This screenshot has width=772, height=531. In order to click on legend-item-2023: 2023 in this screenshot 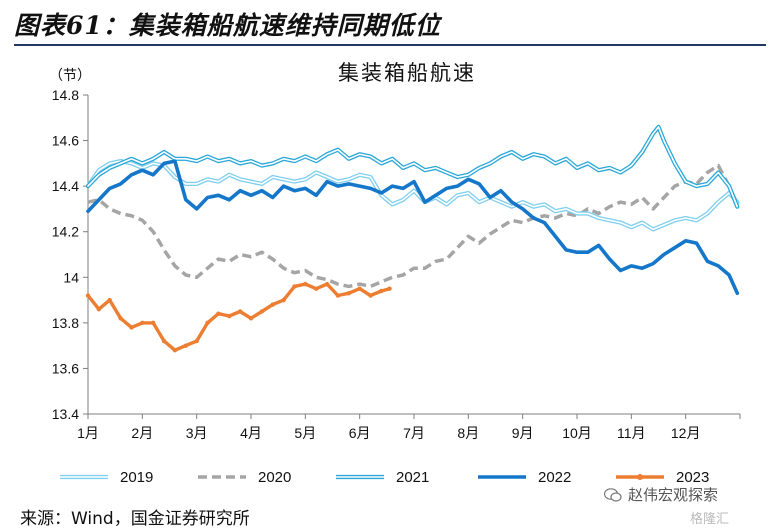, I will do `click(661, 477)`.